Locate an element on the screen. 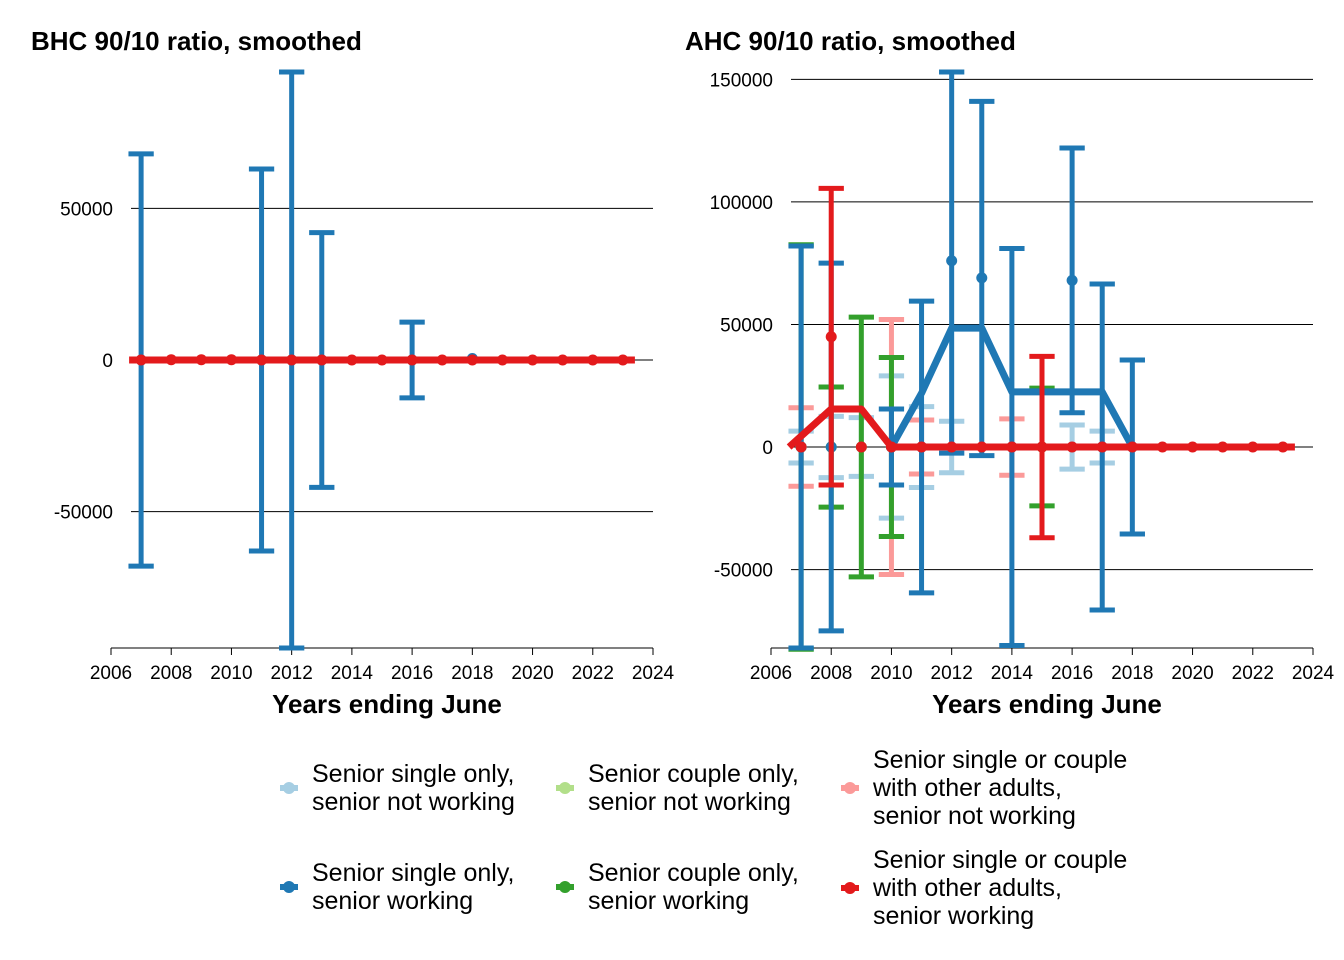  legend-label: Senior couple only, senior working is located at coordinates (693, 887).